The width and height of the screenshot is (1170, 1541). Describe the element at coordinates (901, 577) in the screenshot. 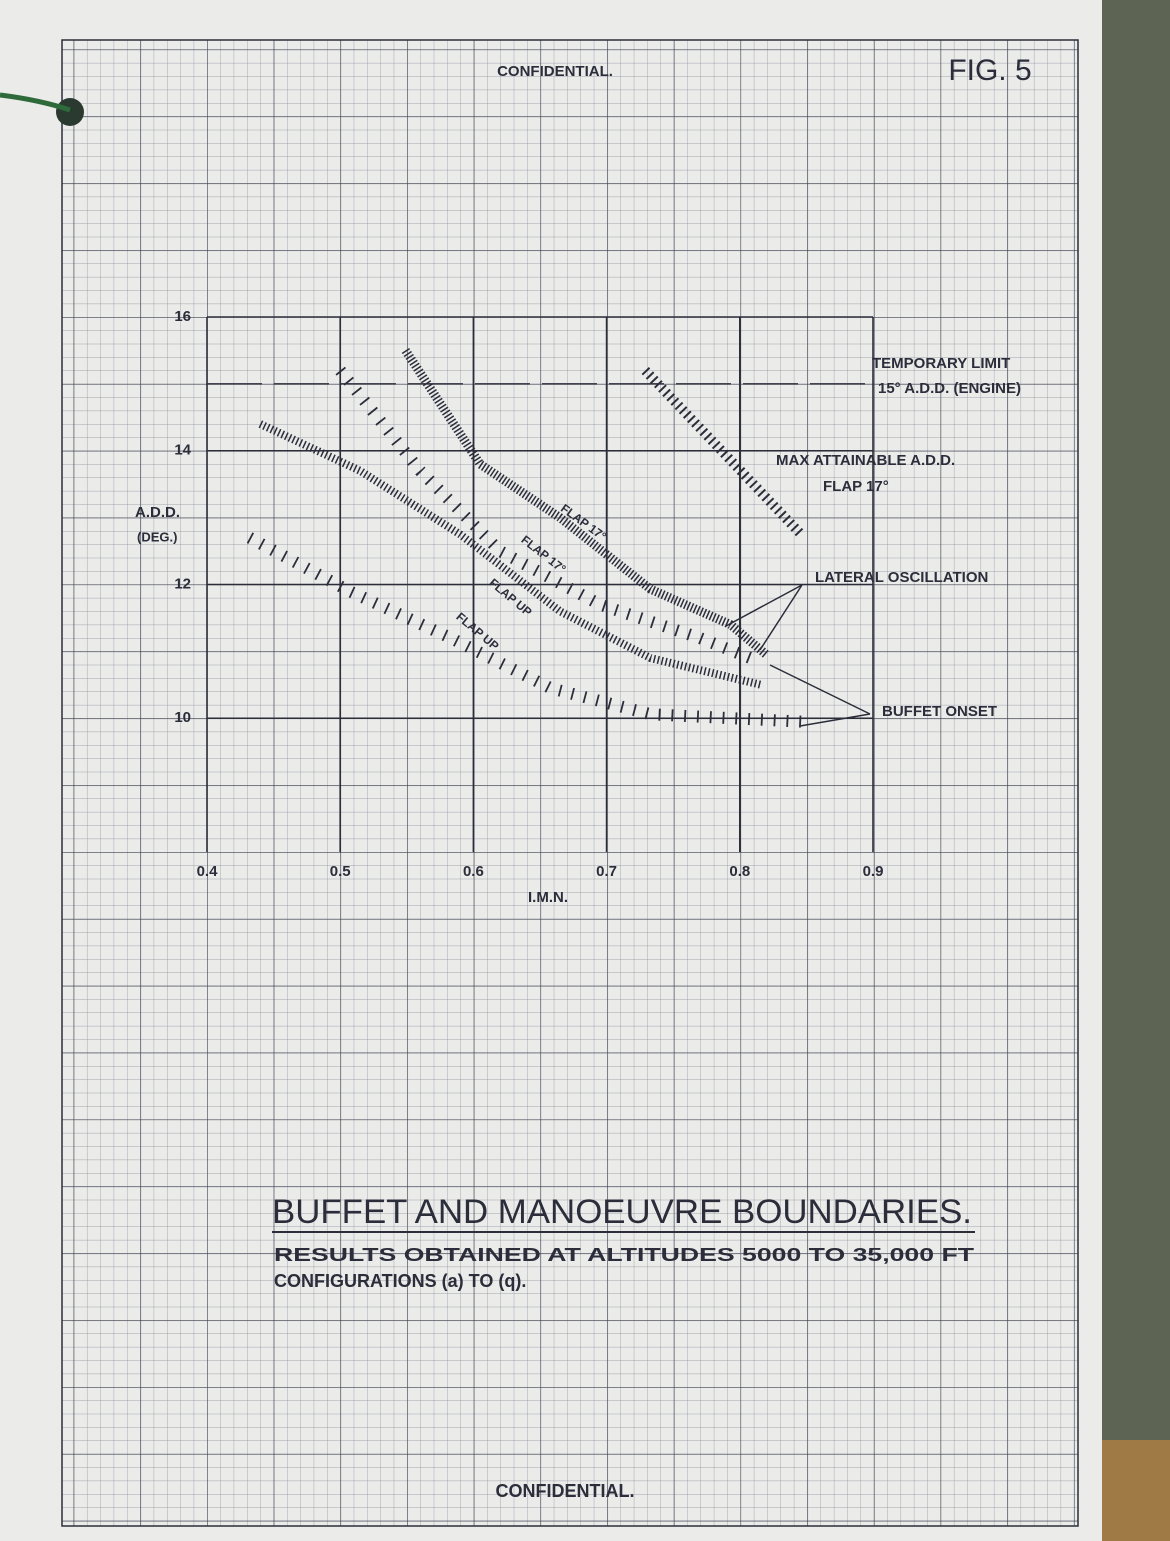

I see `annotation: LATERAL OSCILLATION` at that location.